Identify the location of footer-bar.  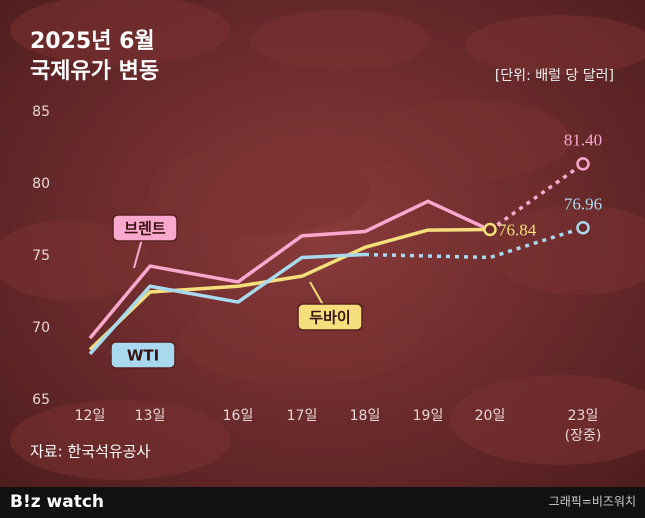
(322, 502).